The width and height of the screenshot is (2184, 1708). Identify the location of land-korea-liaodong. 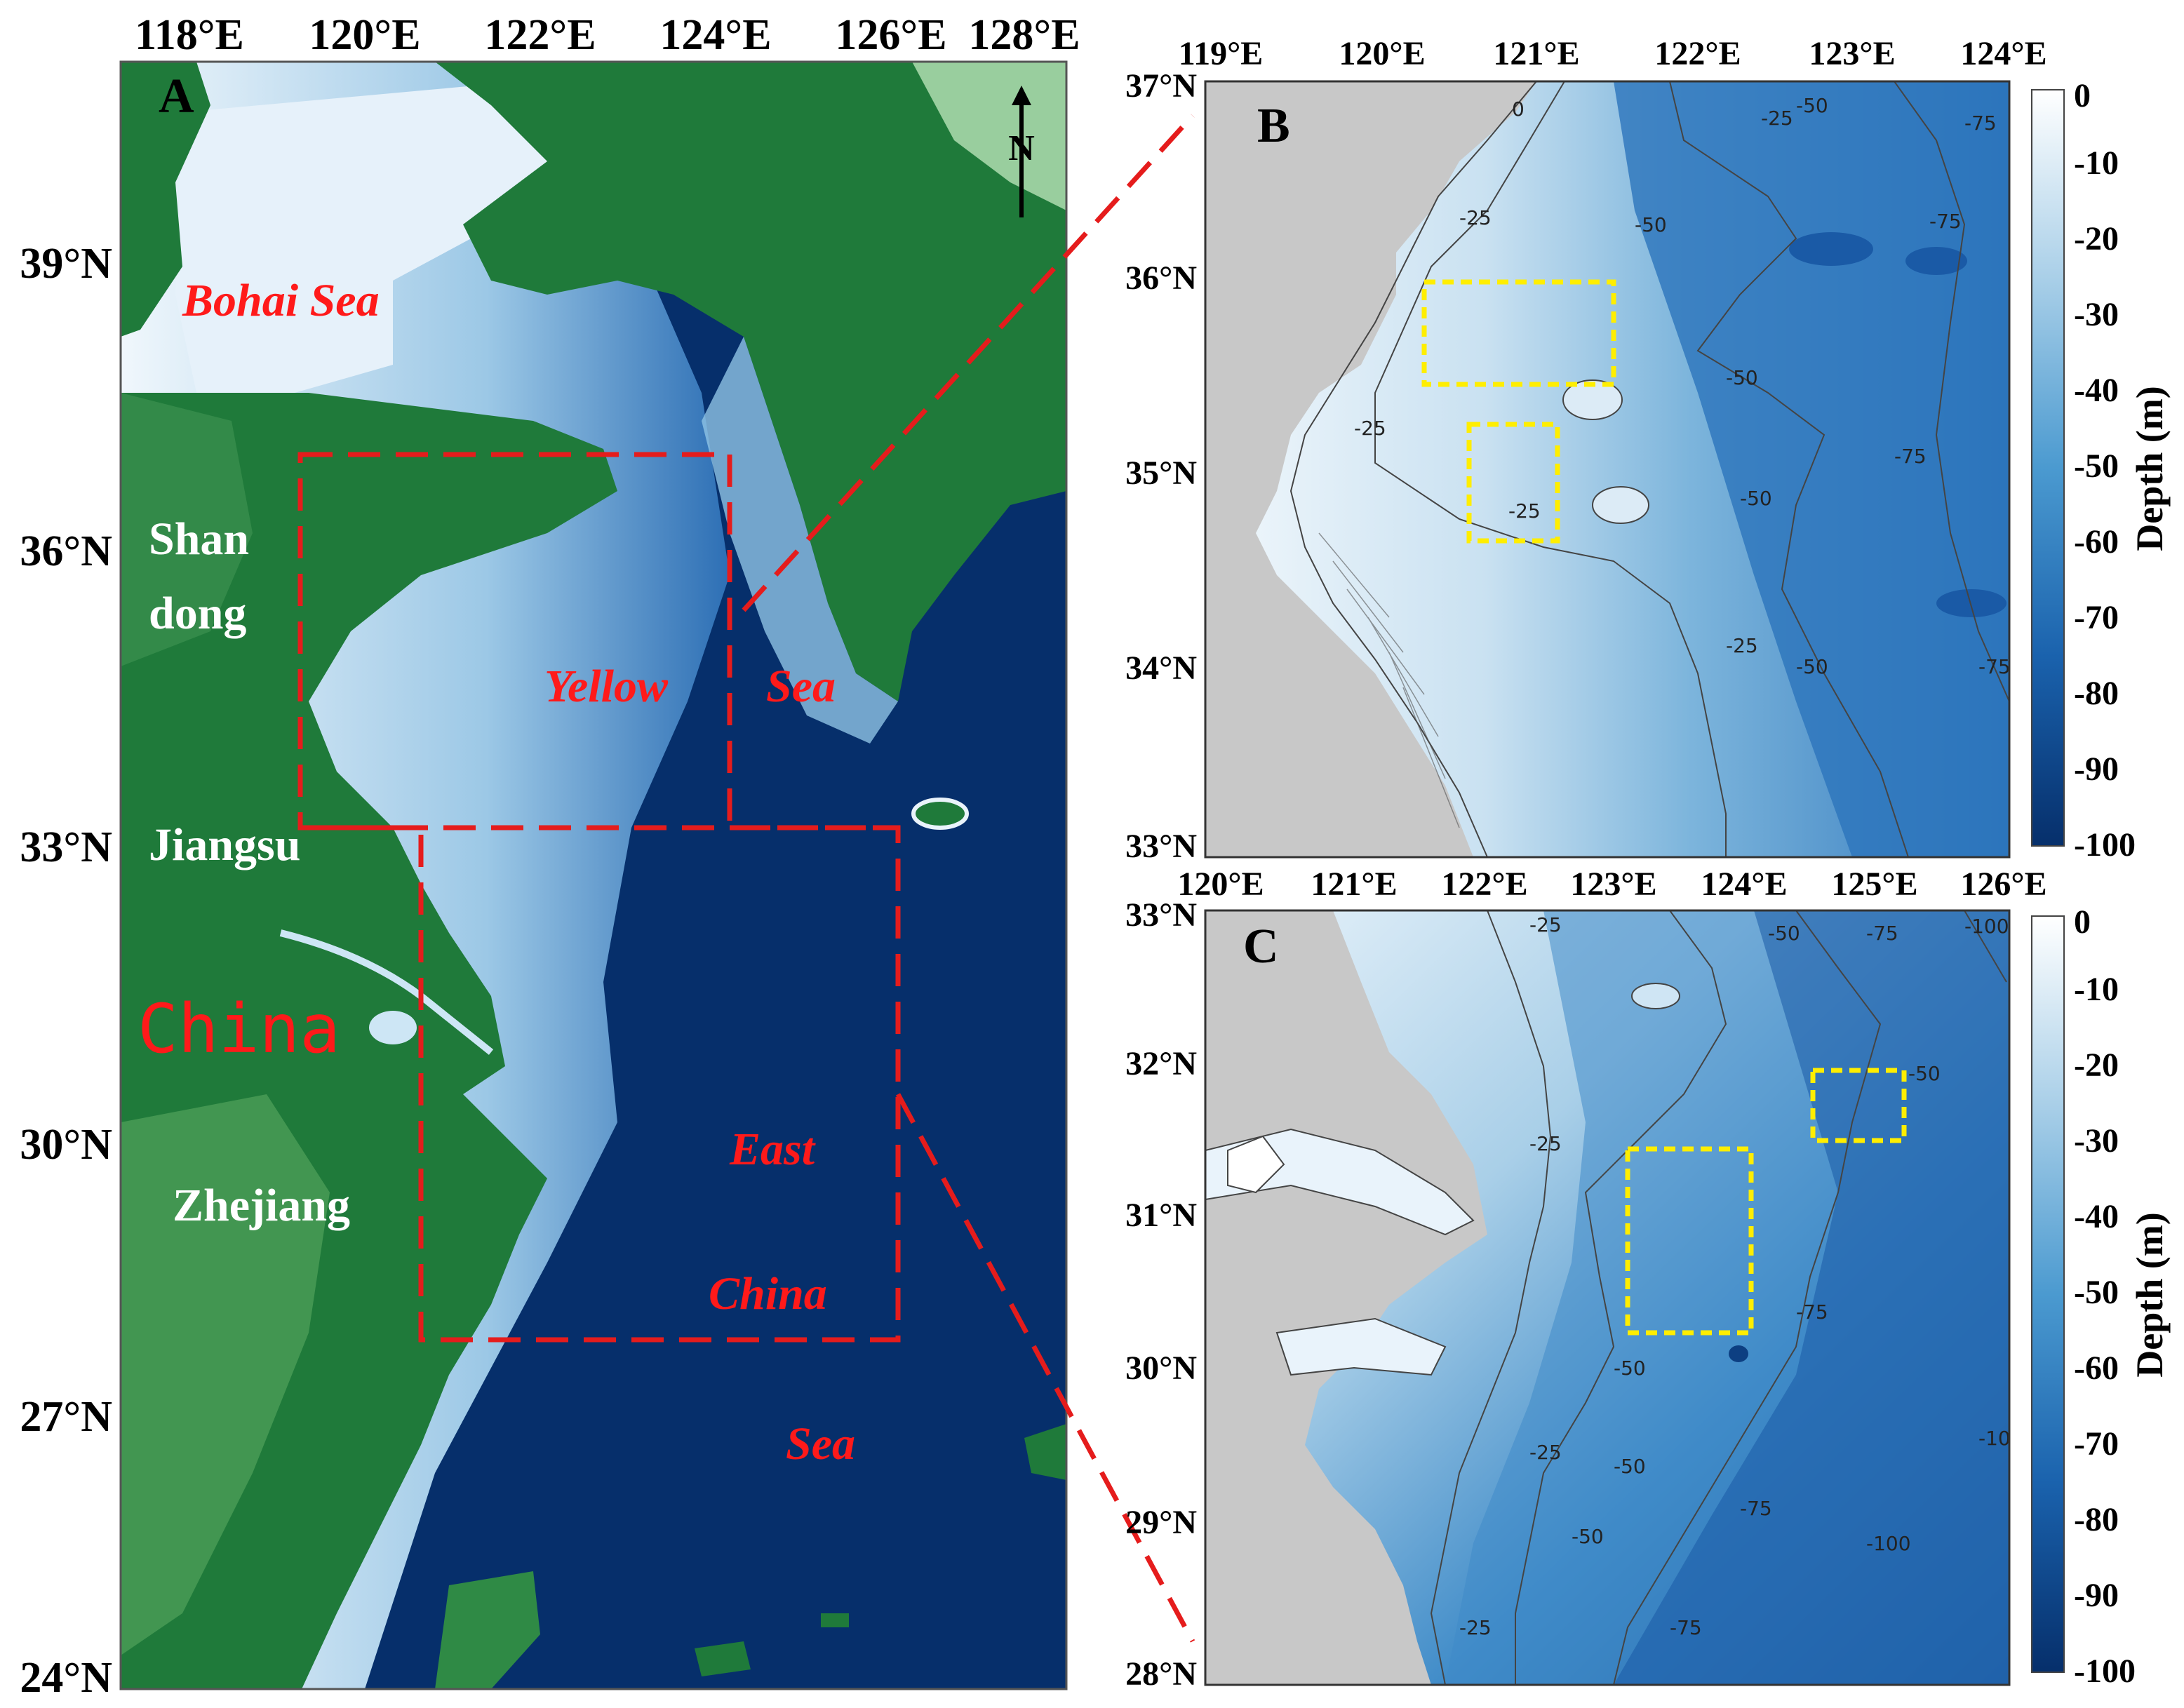
(750, 381).